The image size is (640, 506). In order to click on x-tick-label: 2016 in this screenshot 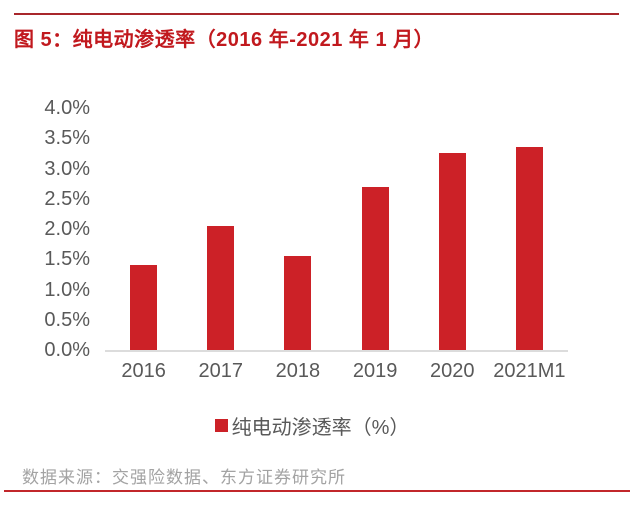, I will do `click(143, 371)`.